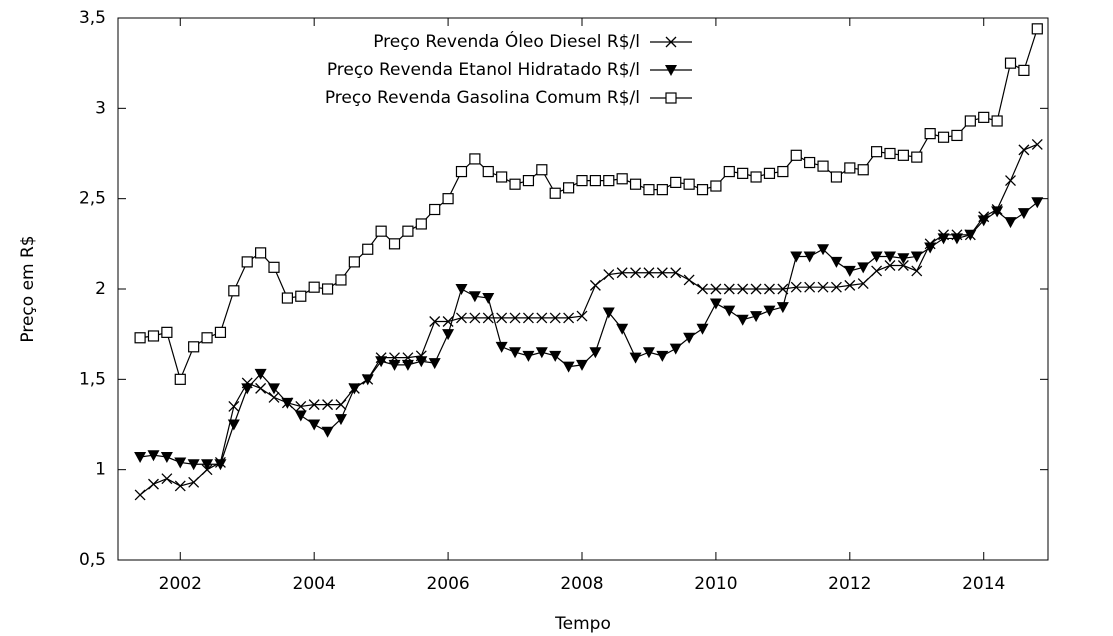 This screenshot has height=636, width=1113. Describe the element at coordinates (671, 42) in the screenshot. I see `legend-marker` at that location.